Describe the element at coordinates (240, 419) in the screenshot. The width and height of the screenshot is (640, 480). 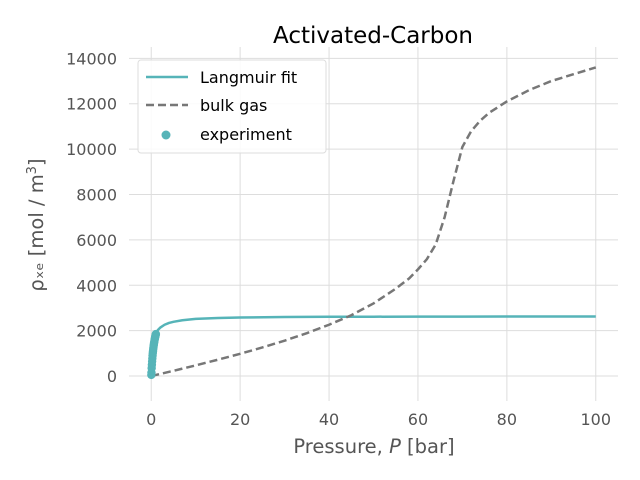
I see `x-tick-label: 20` at that location.